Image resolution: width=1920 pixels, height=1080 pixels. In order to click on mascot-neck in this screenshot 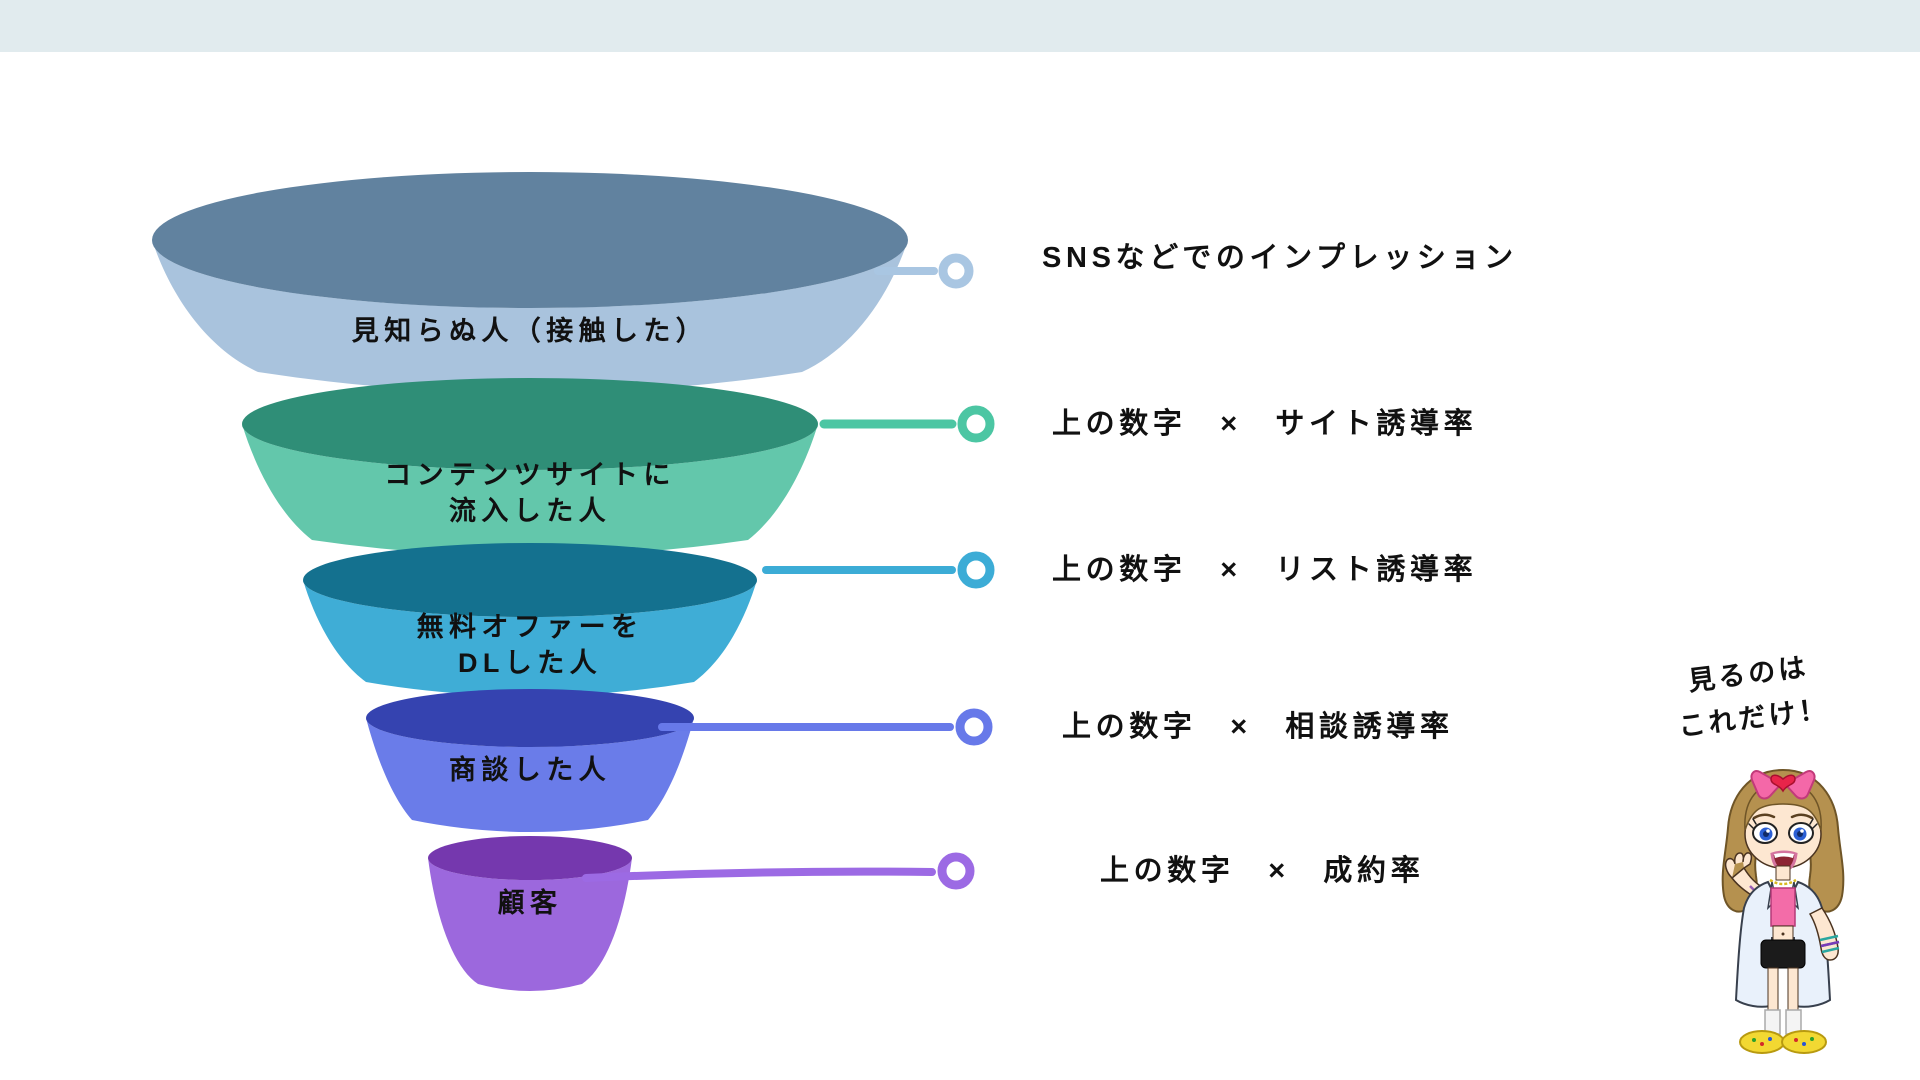, I will do `click(1783, 873)`.